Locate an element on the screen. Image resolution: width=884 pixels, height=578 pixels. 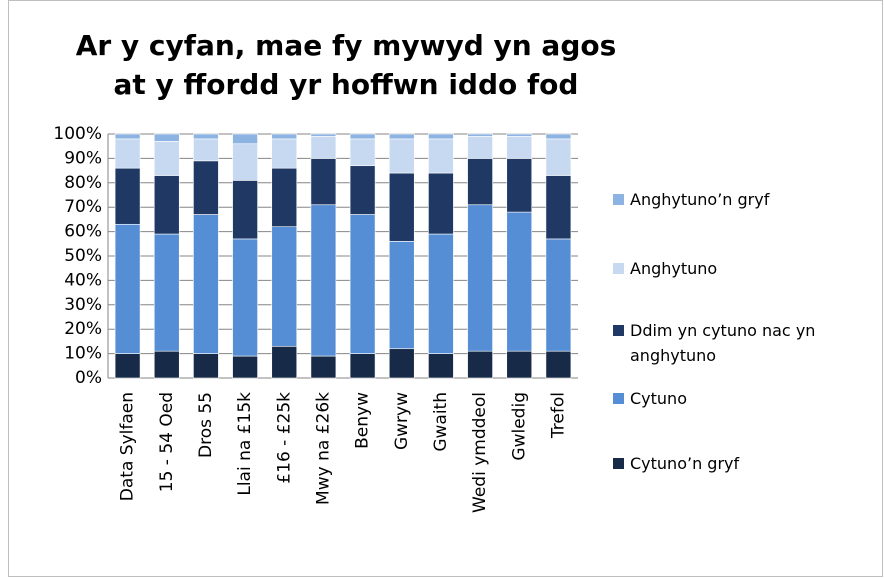
legend-item: Cytuno’n gryf is located at coordinates (745, 463).